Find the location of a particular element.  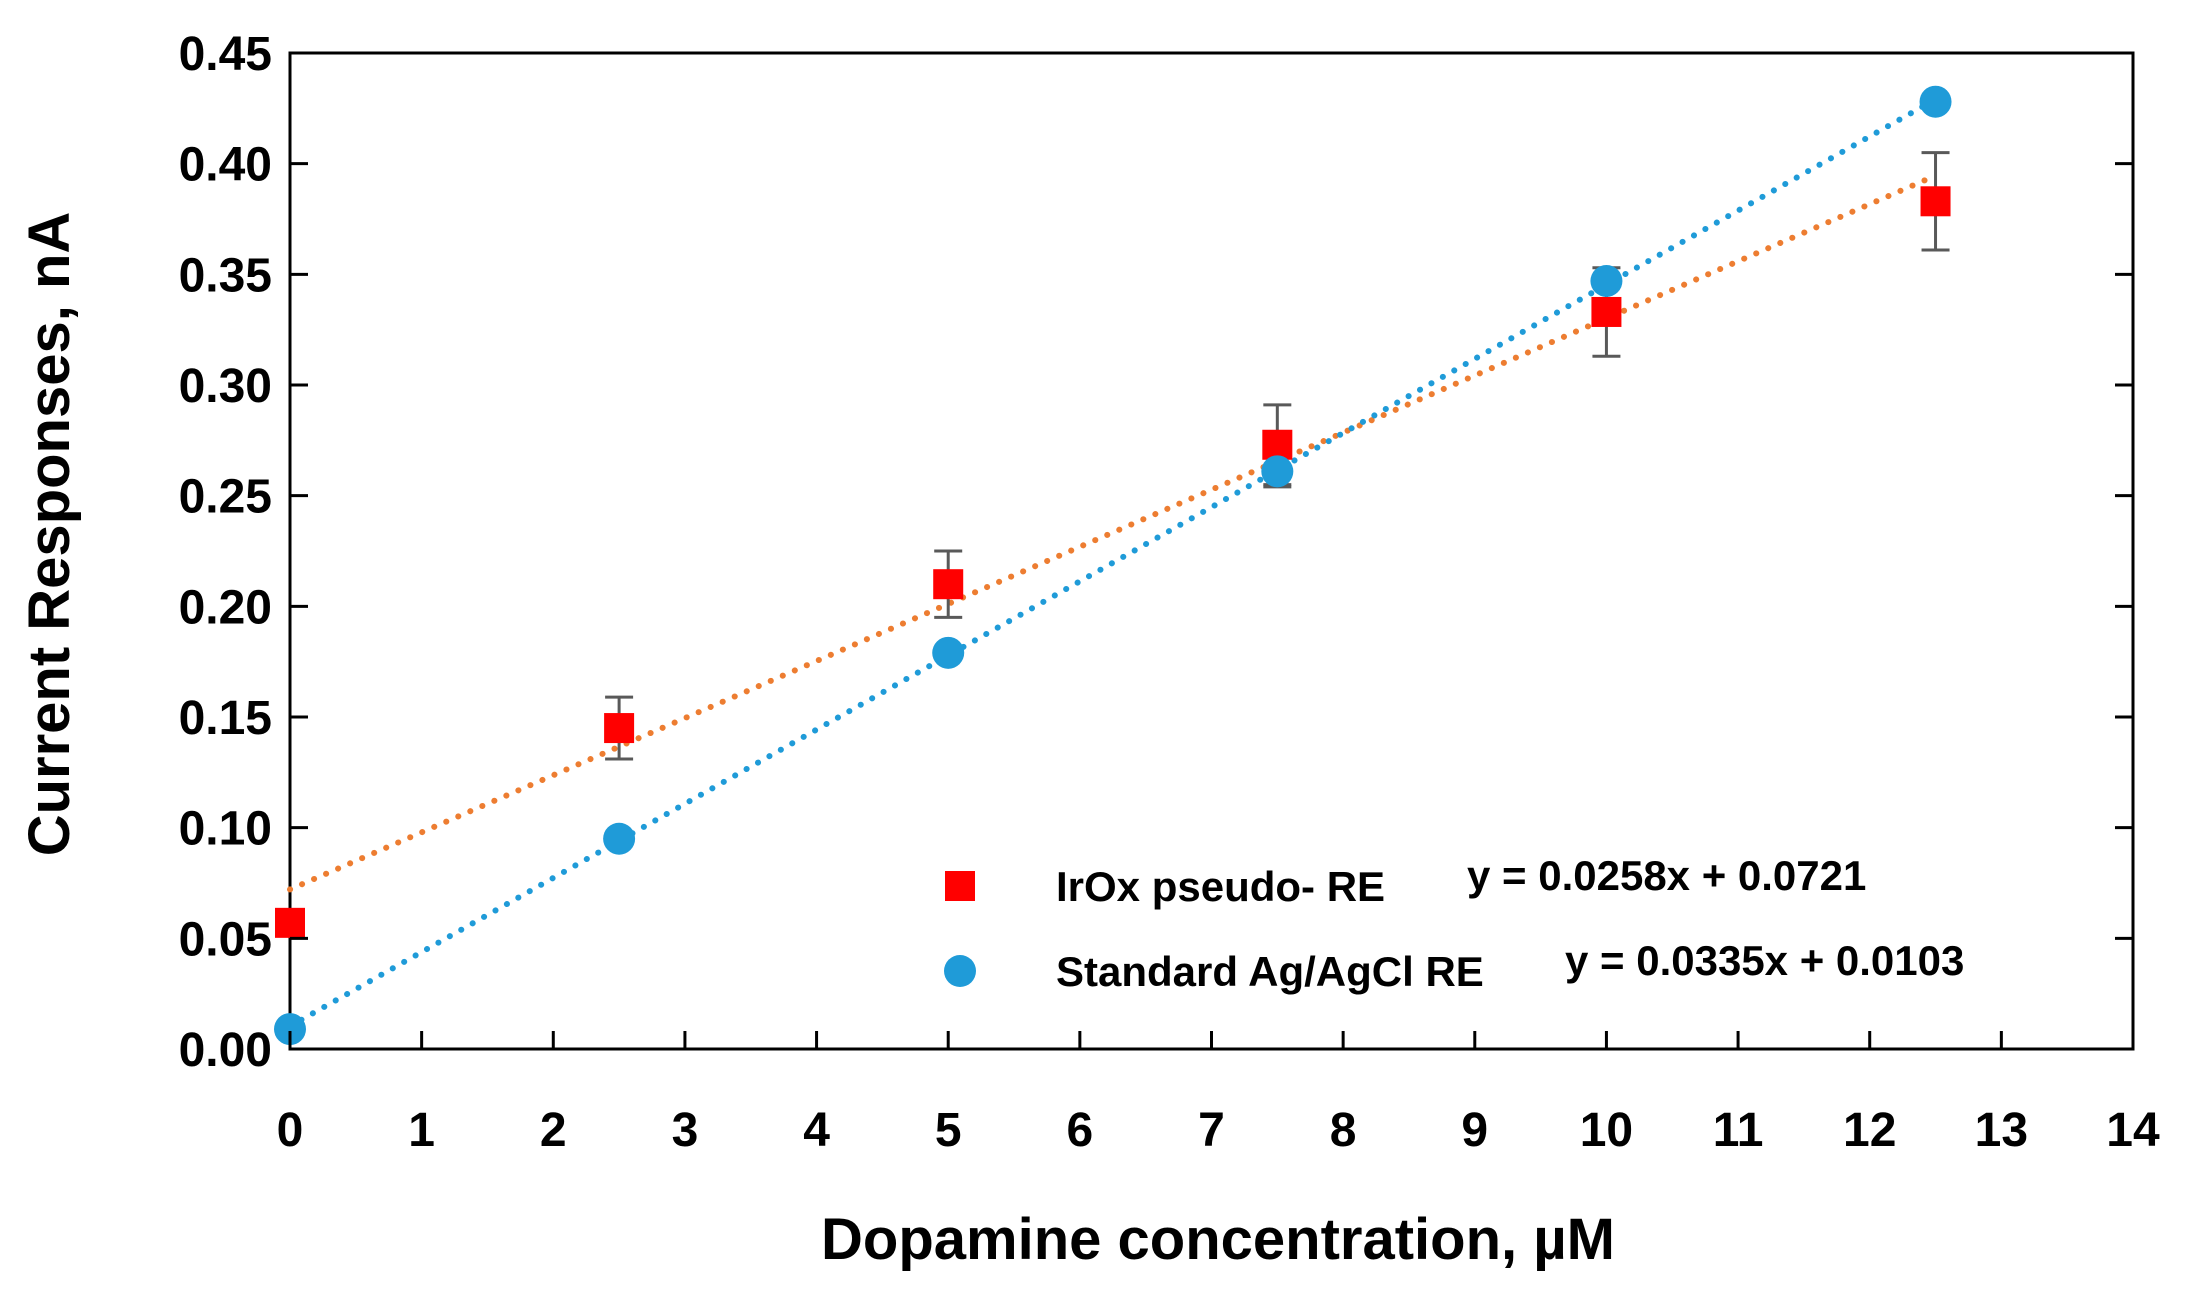

y-tick-label: 0.15 is located at coordinates (225, 718).